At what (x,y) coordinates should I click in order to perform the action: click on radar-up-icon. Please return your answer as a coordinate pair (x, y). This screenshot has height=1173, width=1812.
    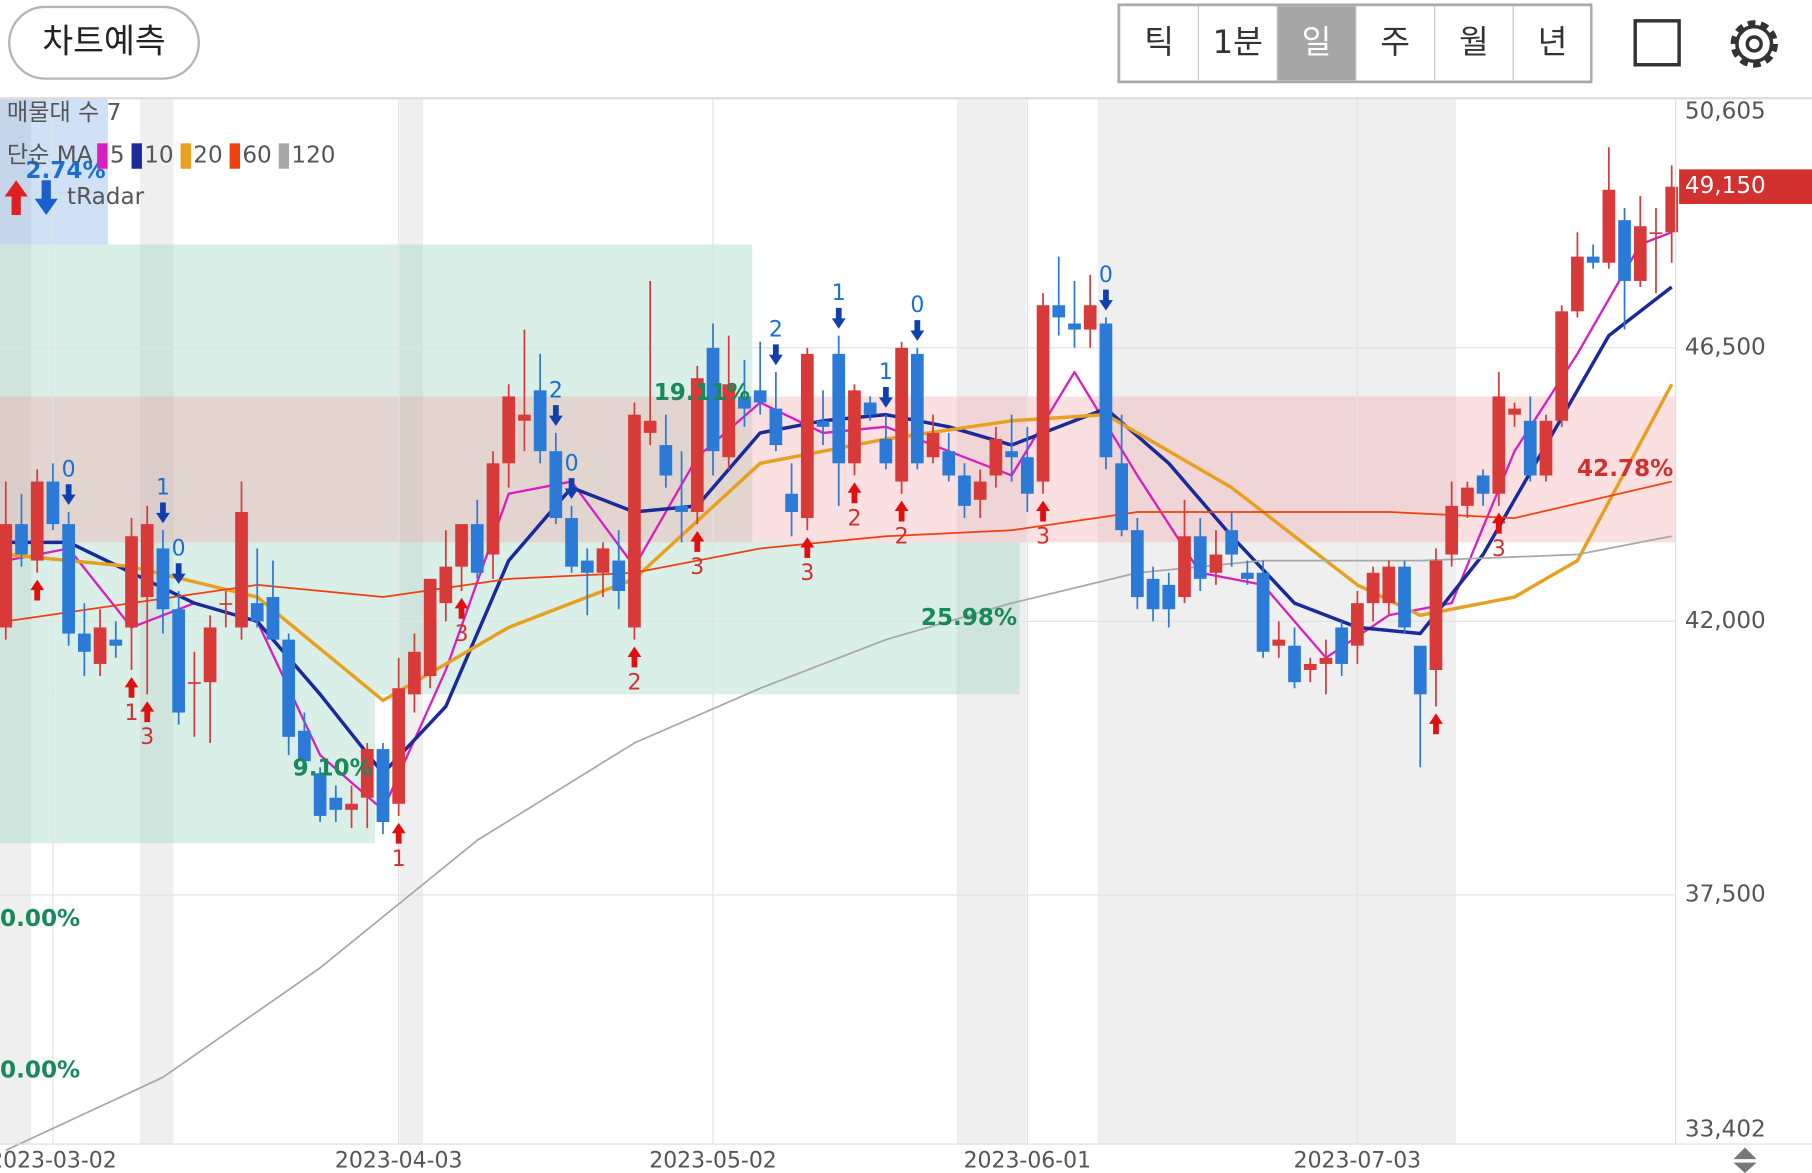
    Looking at the image, I should click on (16, 197).